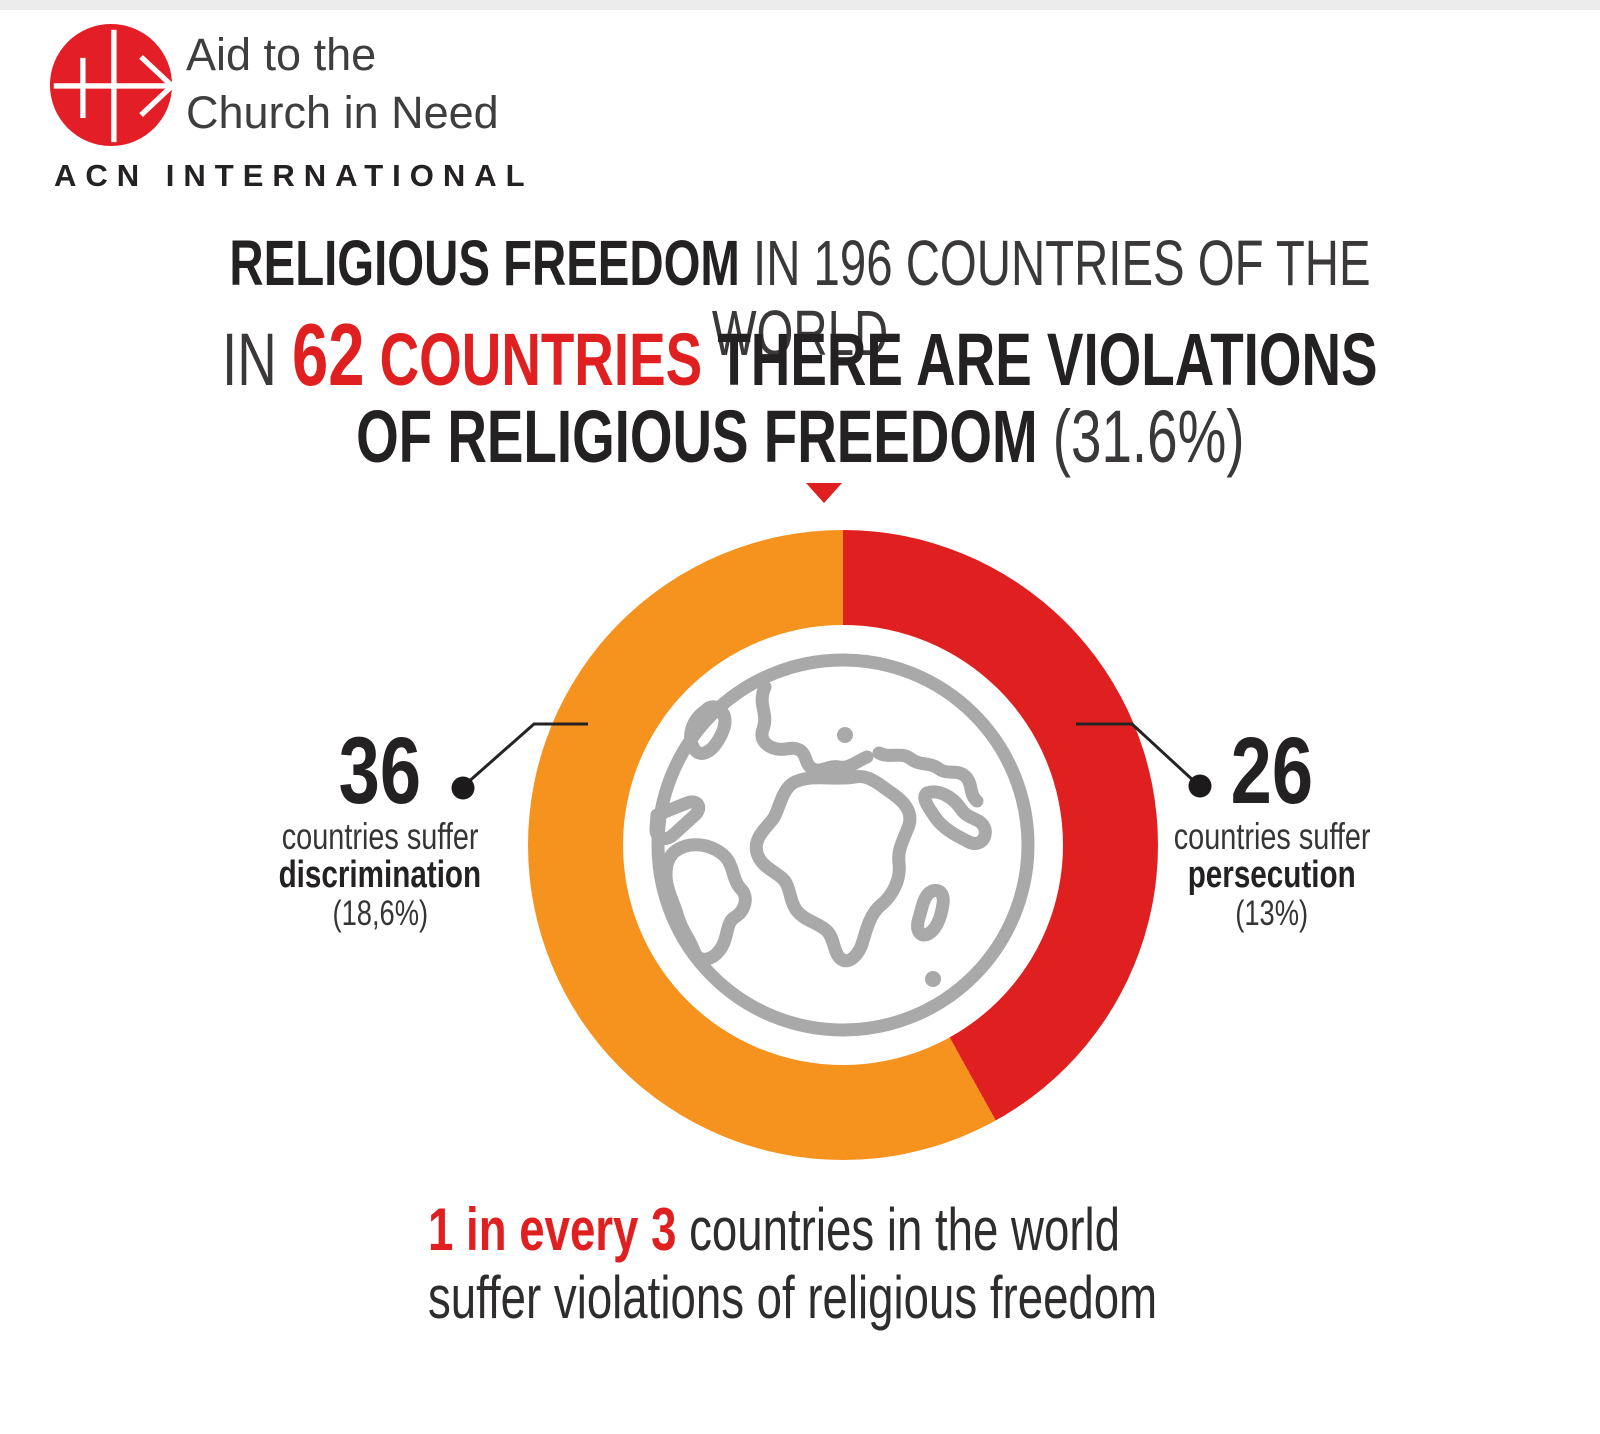 Image resolution: width=1600 pixels, height=1434 pixels. Describe the element at coordinates (111, 85) in the screenshot. I see `acn-logo-icon` at that location.